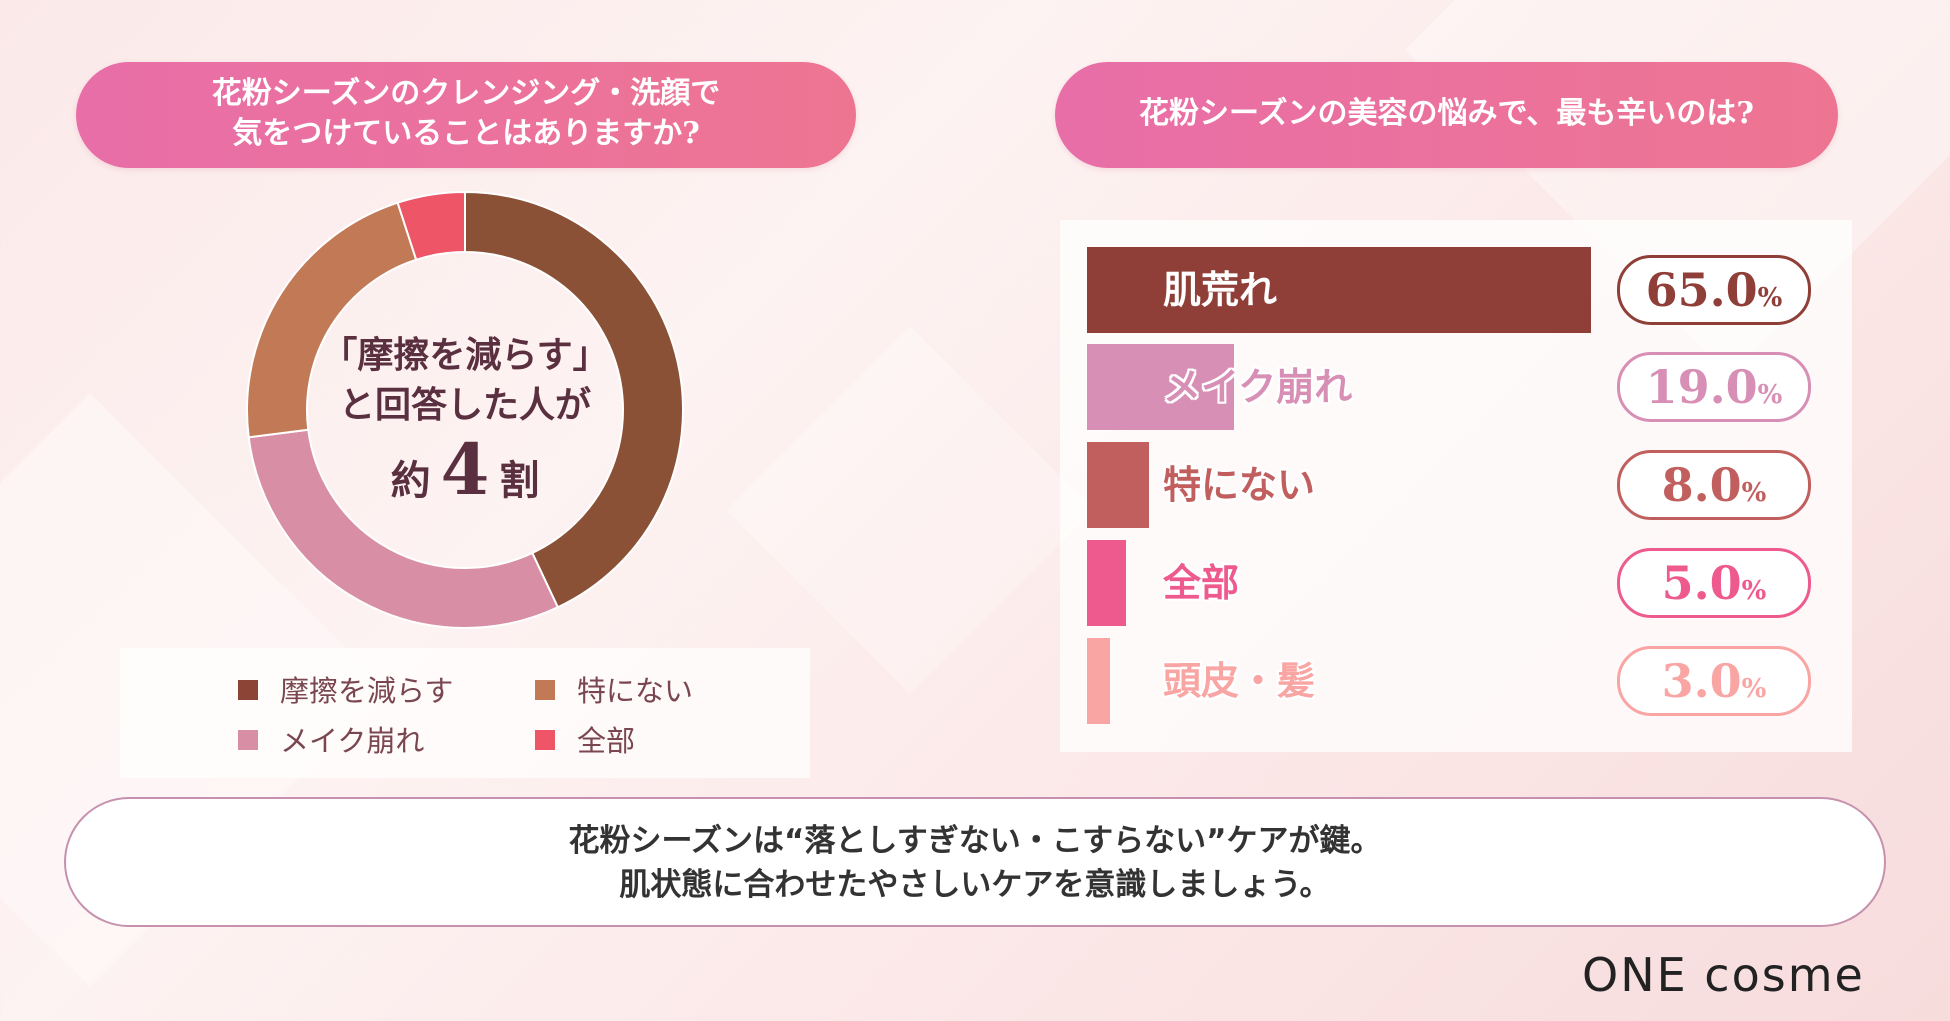  Describe the element at coordinates (466, 93) in the screenshot. I see `donut-title-line1: 花粉シーズンのクレンジング・洗顔で` at that location.